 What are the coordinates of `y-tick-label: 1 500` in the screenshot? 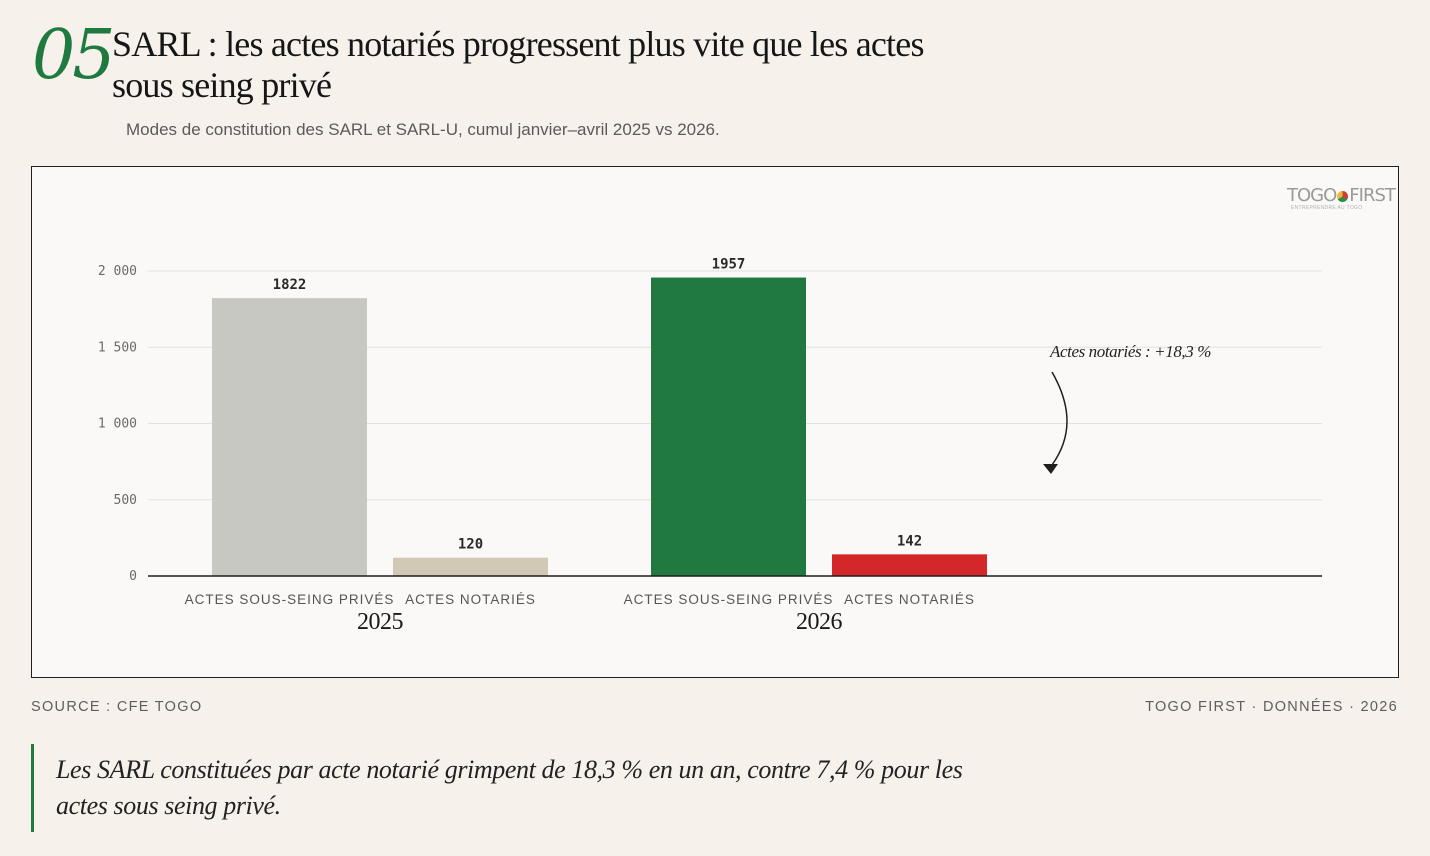 It's located at (117, 347).